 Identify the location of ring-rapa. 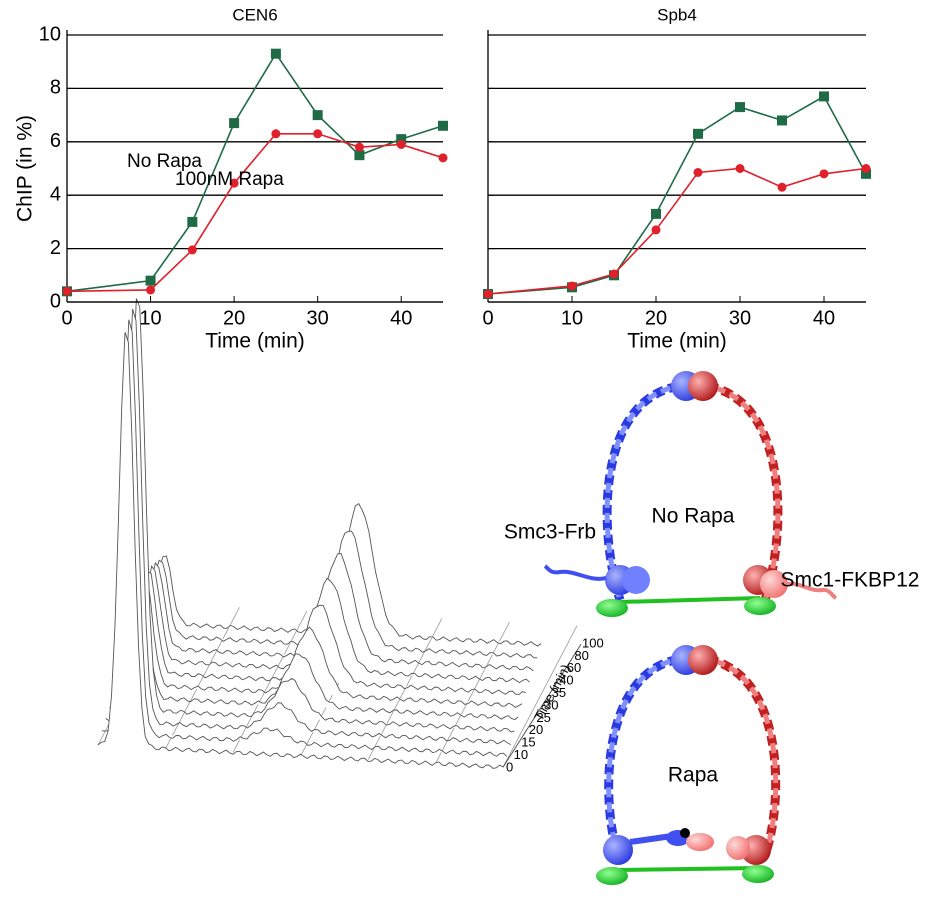
(688, 765).